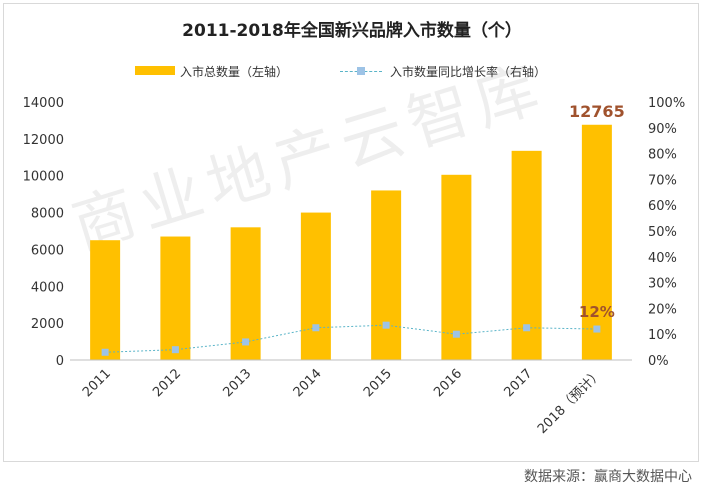  What do you see at coordinates (662, 258) in the screenshot?
I see `right-tick-label: 40%` at bounding box center [662, 258].